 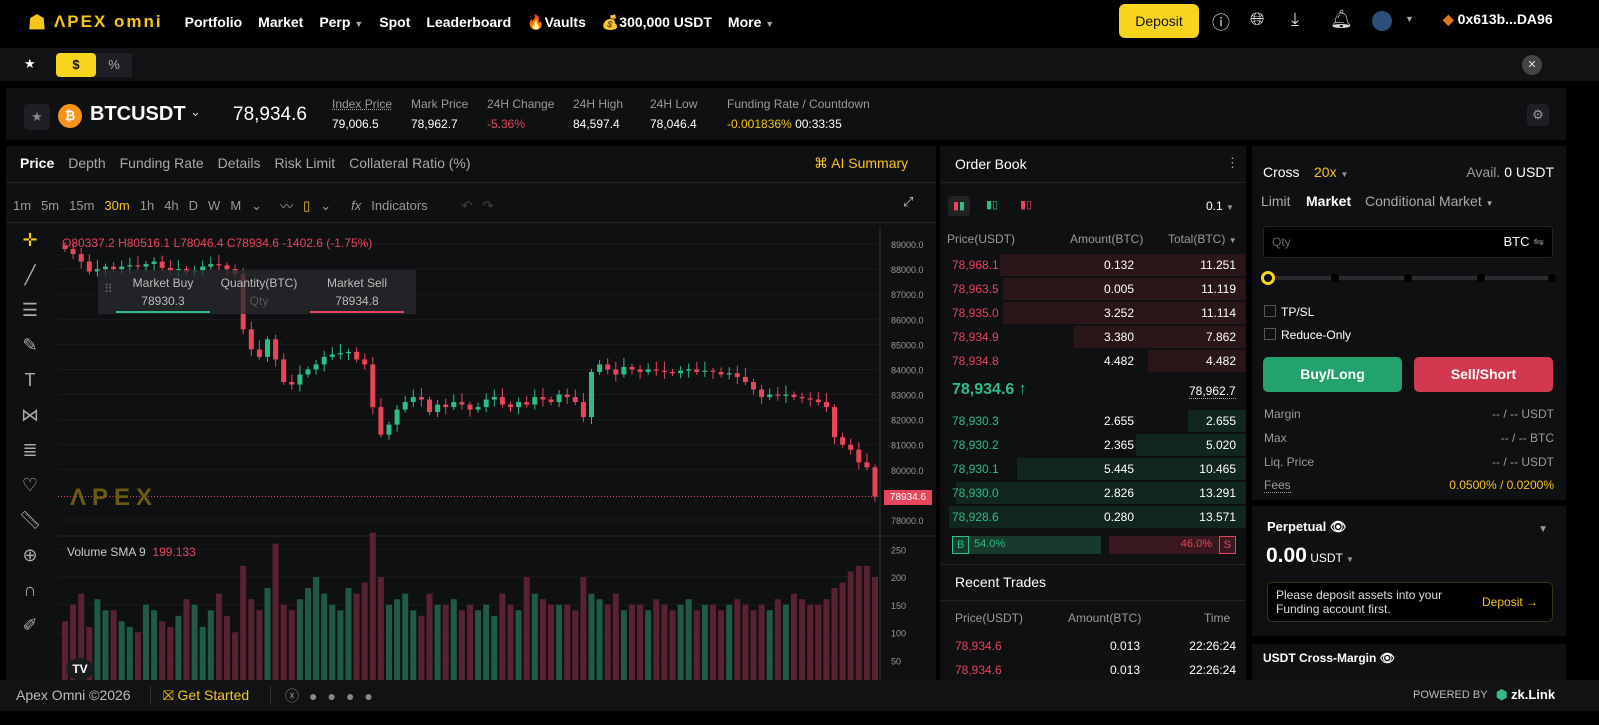 What do you see at coordinates (30, 240) in the screenshot?
I see `crosshair-icon: ✛` at bounding box center [30, 240].